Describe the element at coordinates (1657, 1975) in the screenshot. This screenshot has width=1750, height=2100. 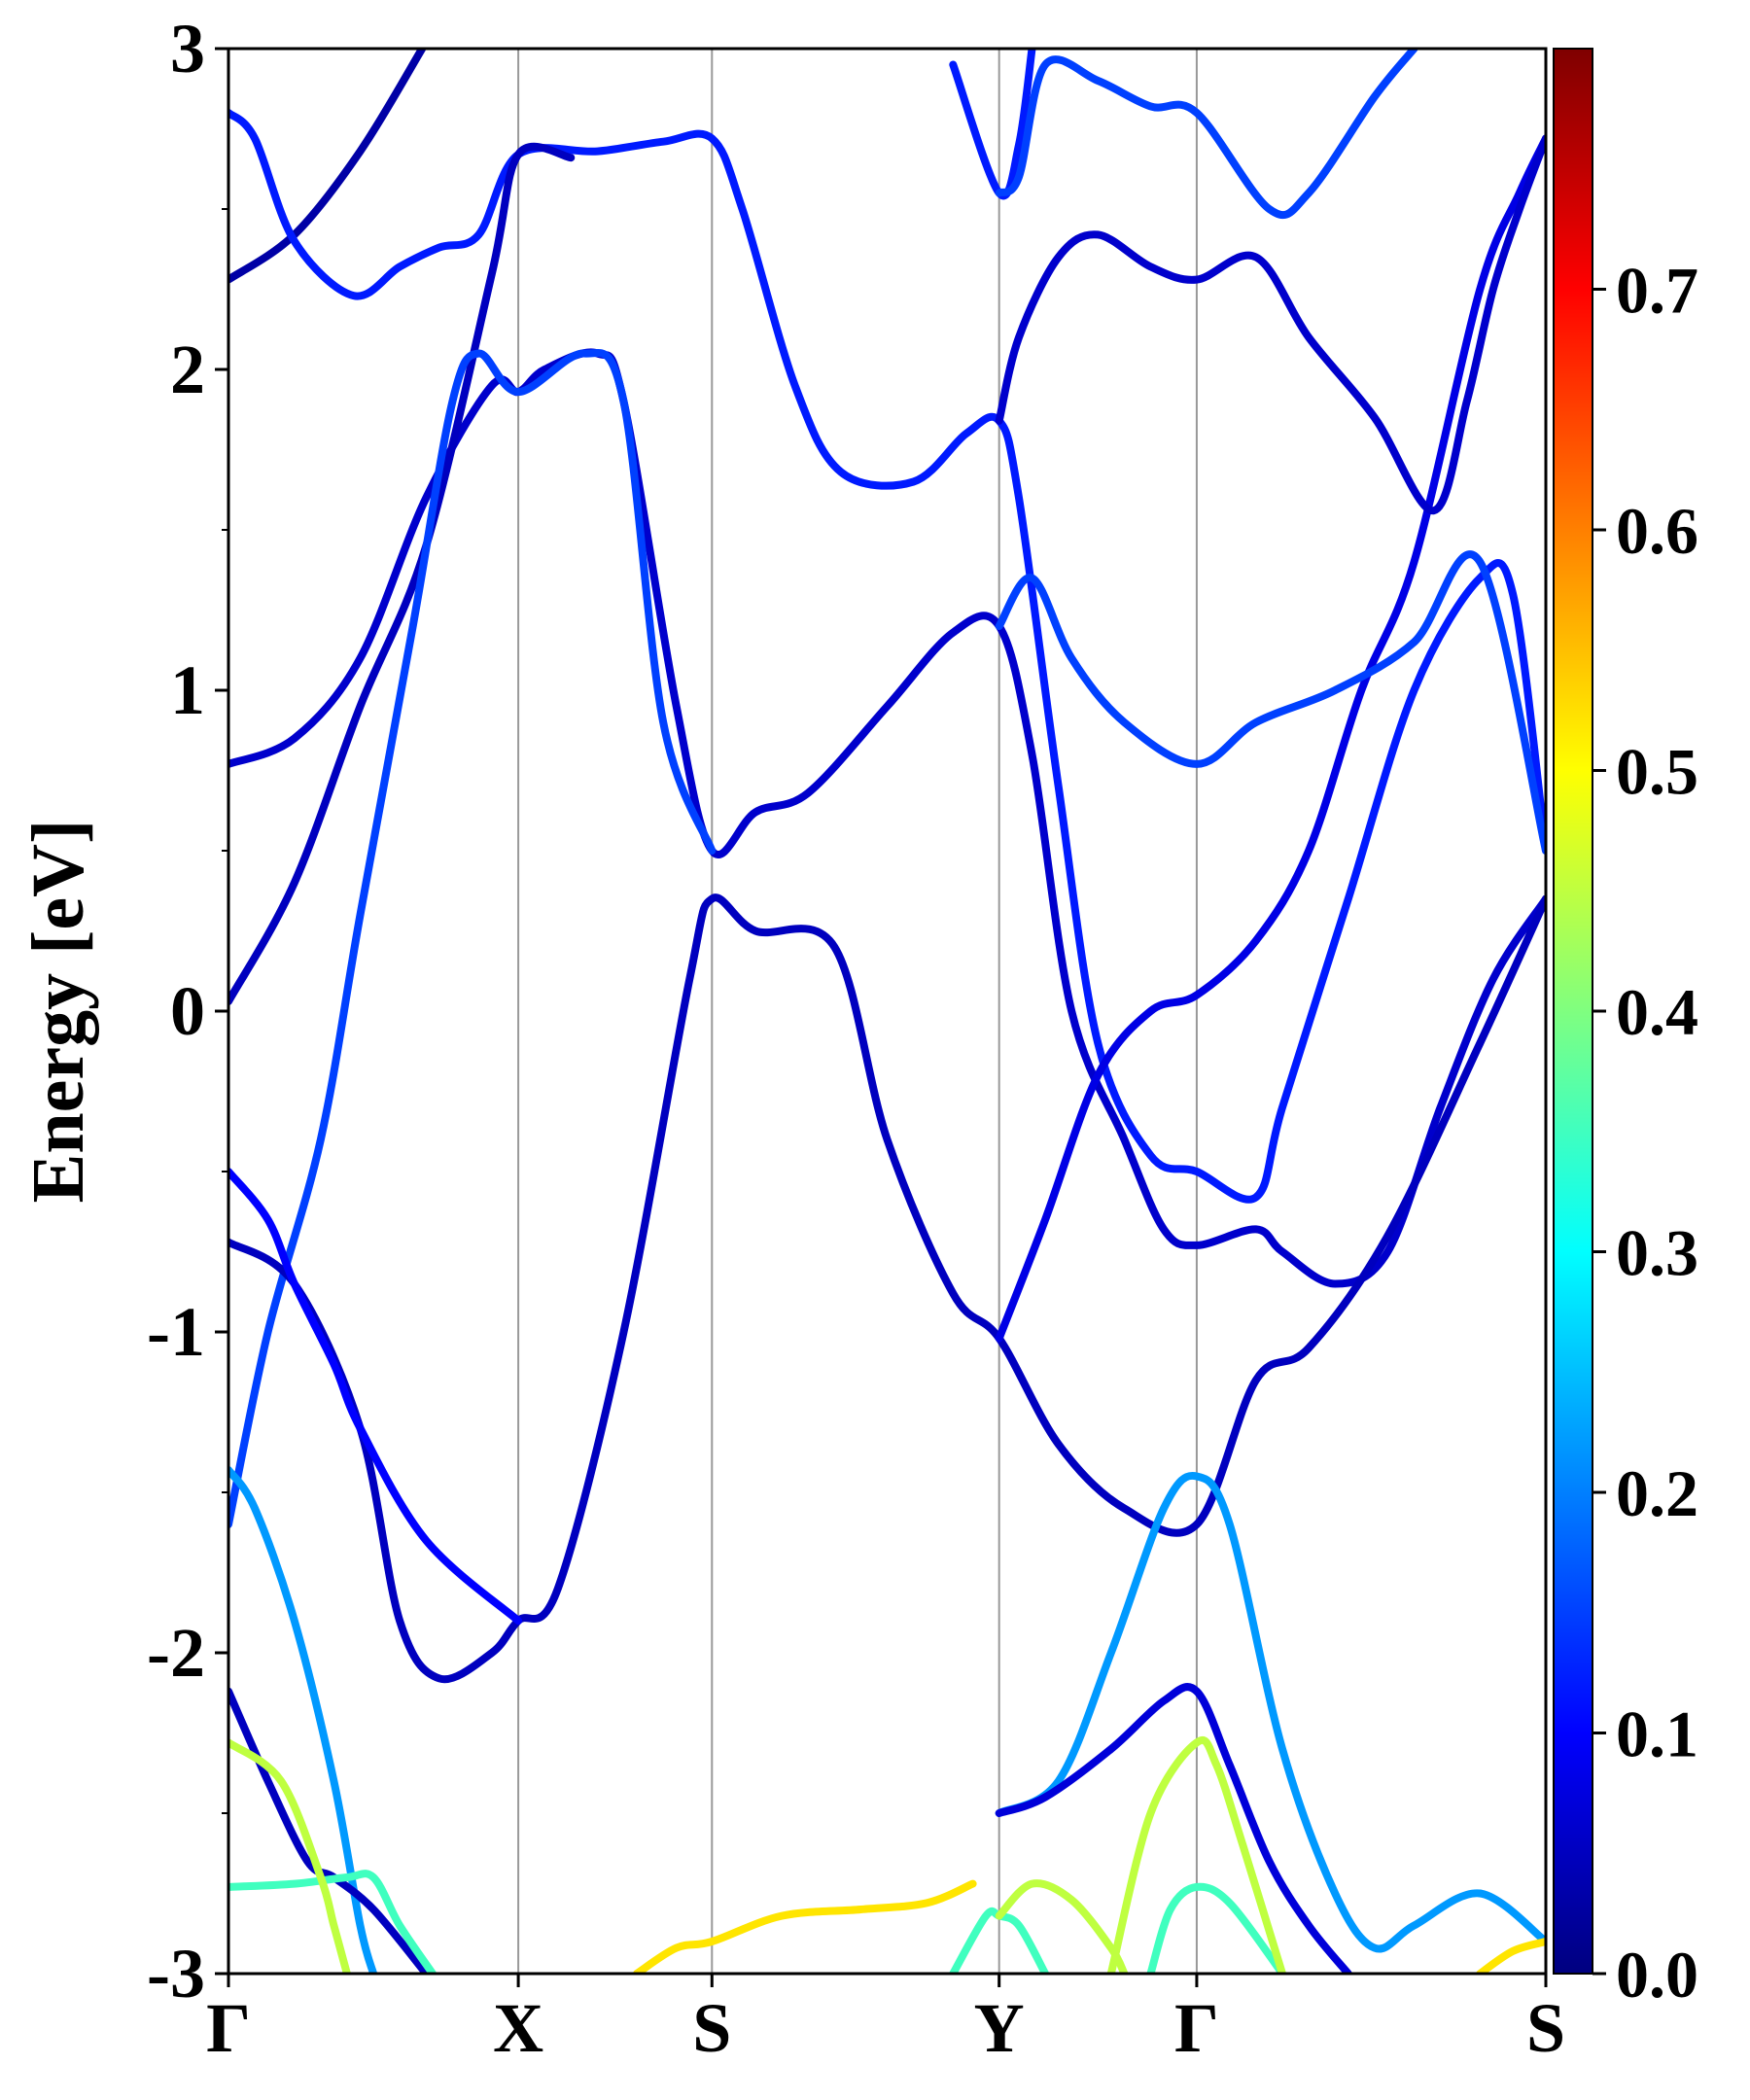
I see `colorbar-tick-label: 0.0` at that location.